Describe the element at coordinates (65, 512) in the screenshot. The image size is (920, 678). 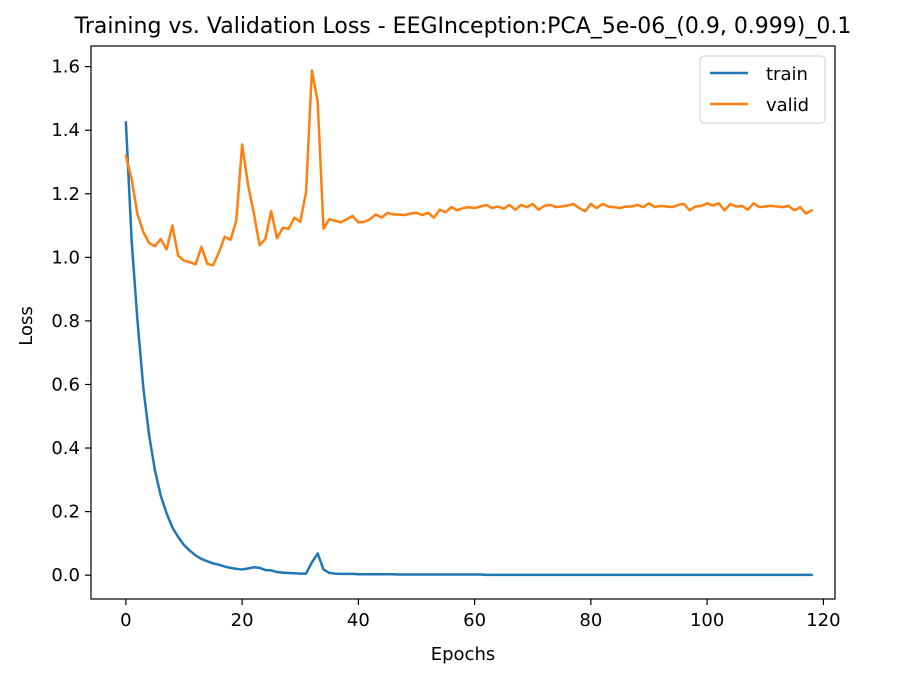
I see `y-tick-label: 0.2` at that location.